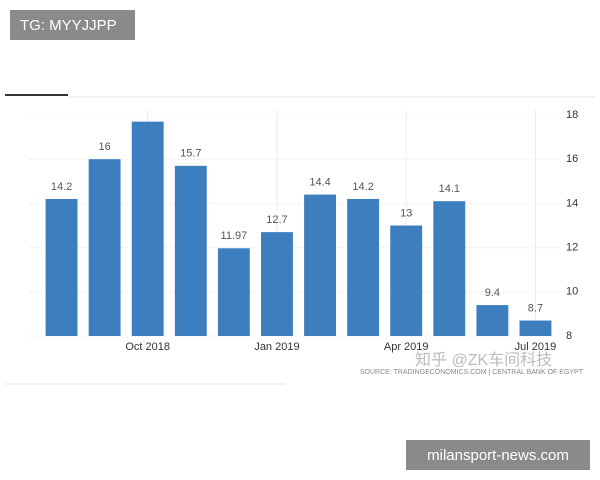  I want to click on x-tick-label: Oct 2018, so click(147, 347).